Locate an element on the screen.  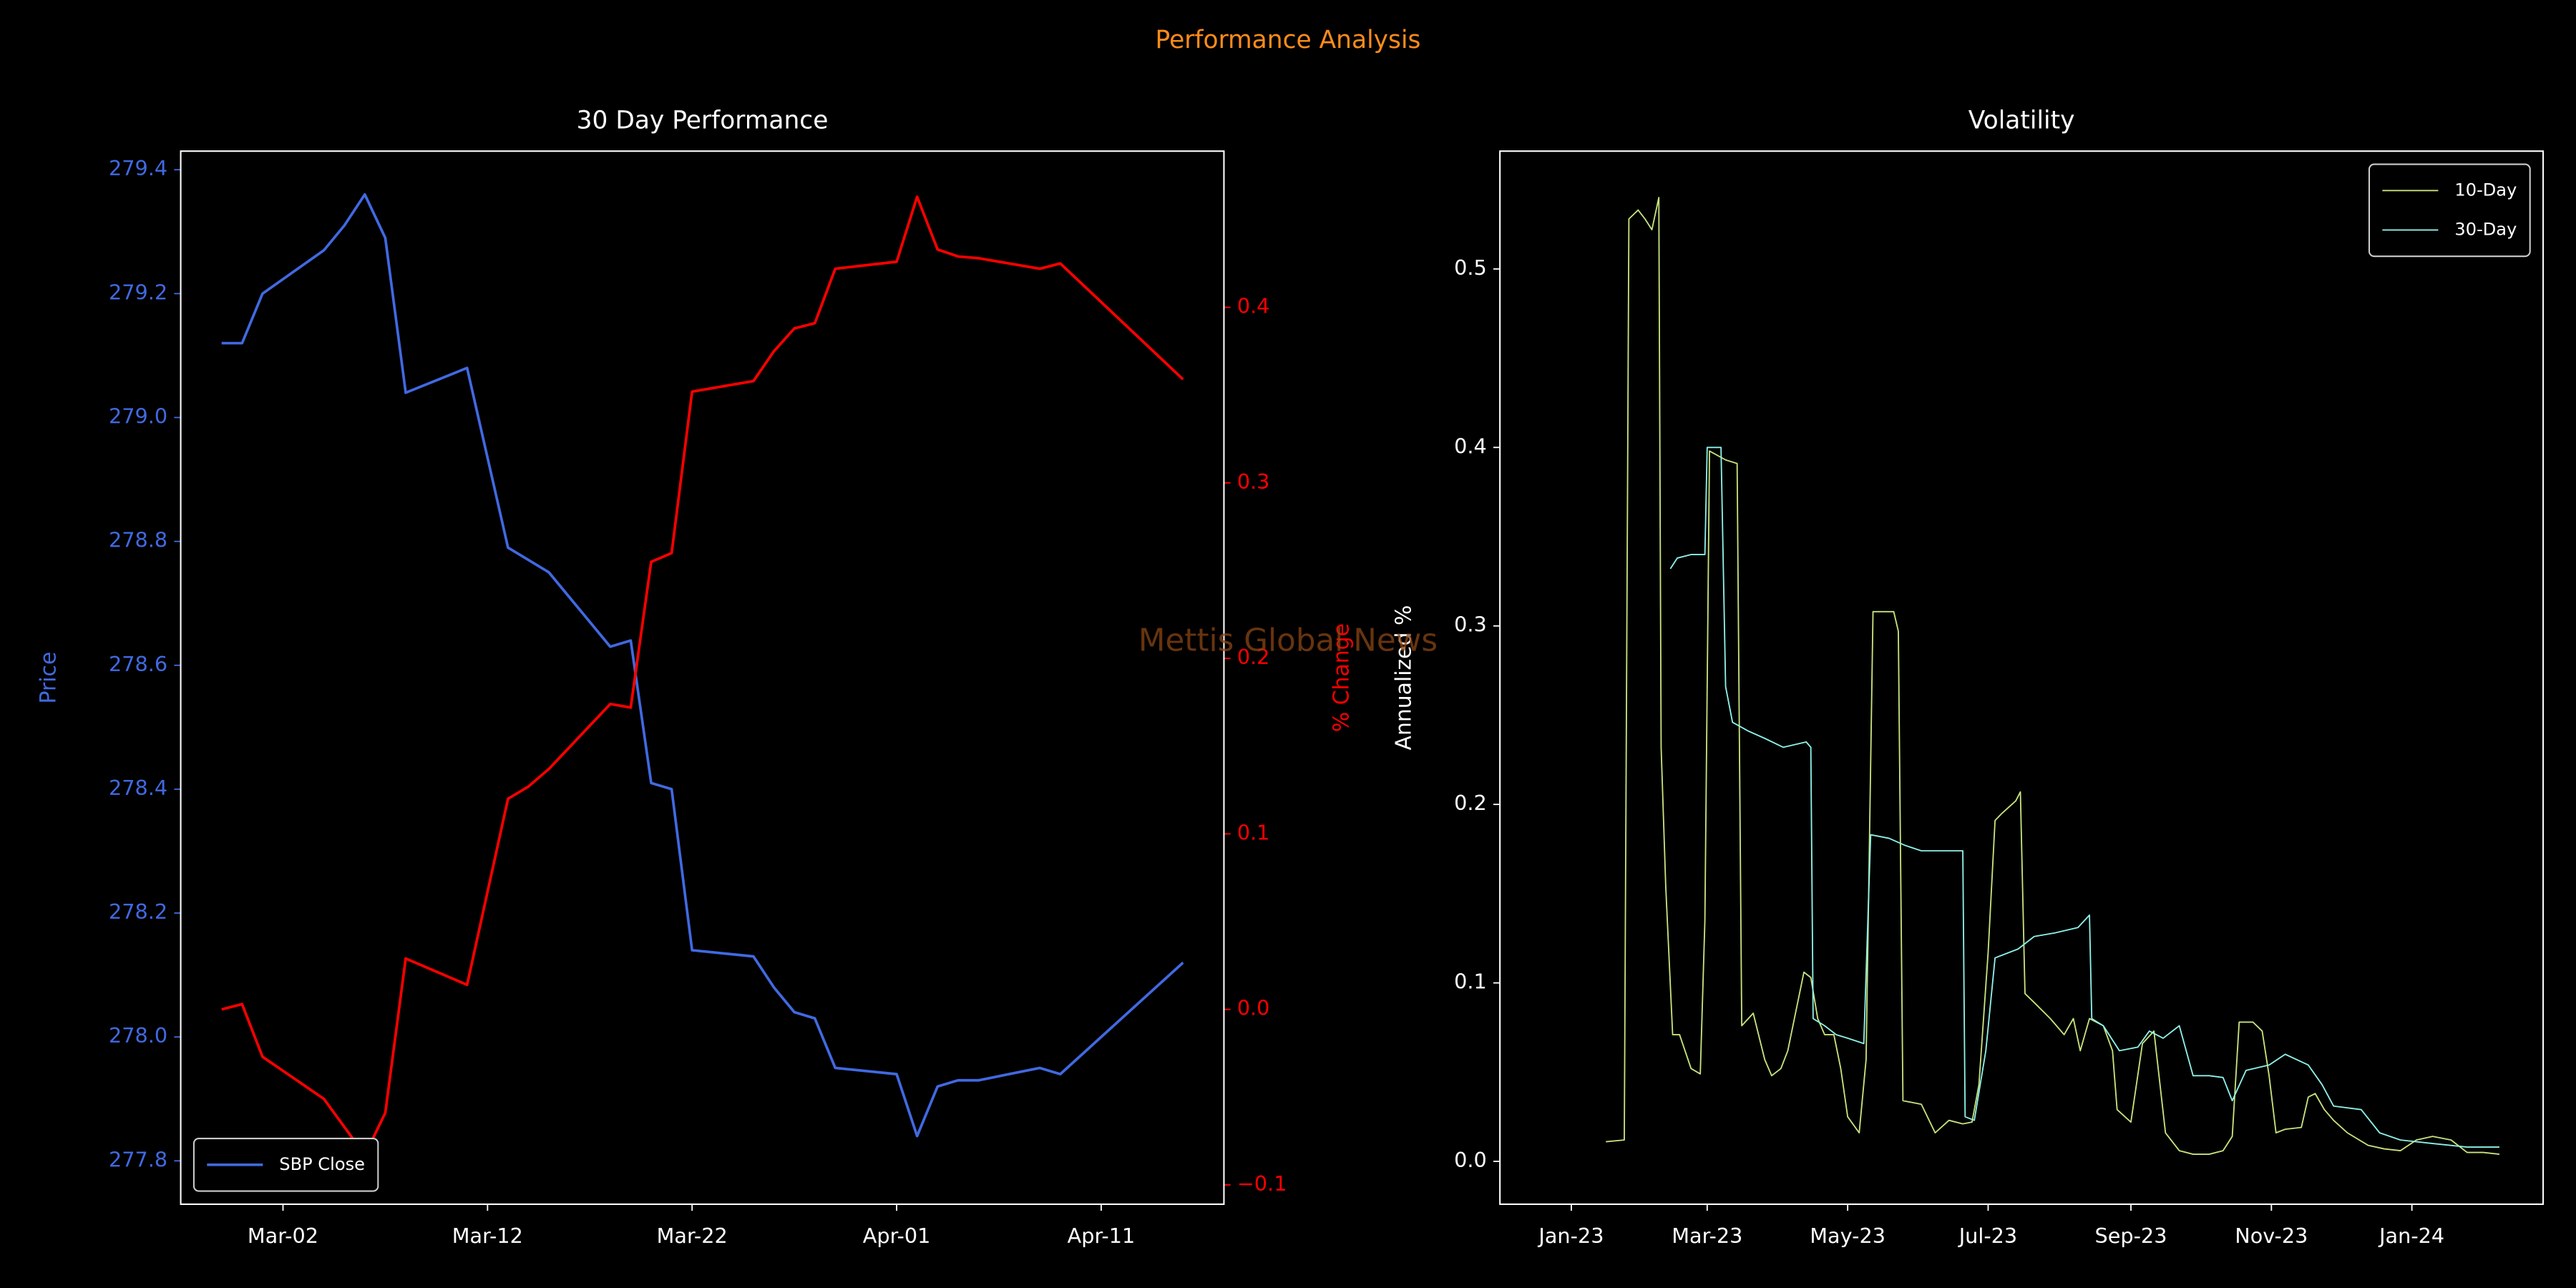
y-axis-label: Annualized % is located at coordinates (1404, 678).